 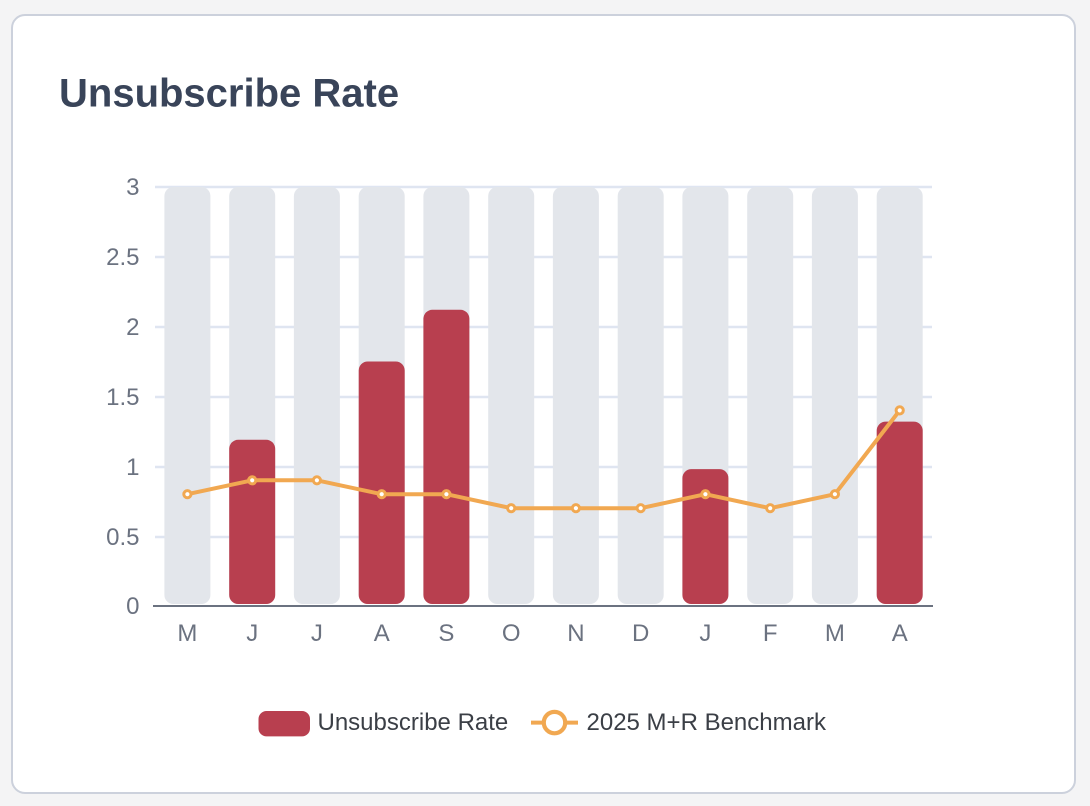 I want to click on svg-text: 2, so click(x=132, y=327).